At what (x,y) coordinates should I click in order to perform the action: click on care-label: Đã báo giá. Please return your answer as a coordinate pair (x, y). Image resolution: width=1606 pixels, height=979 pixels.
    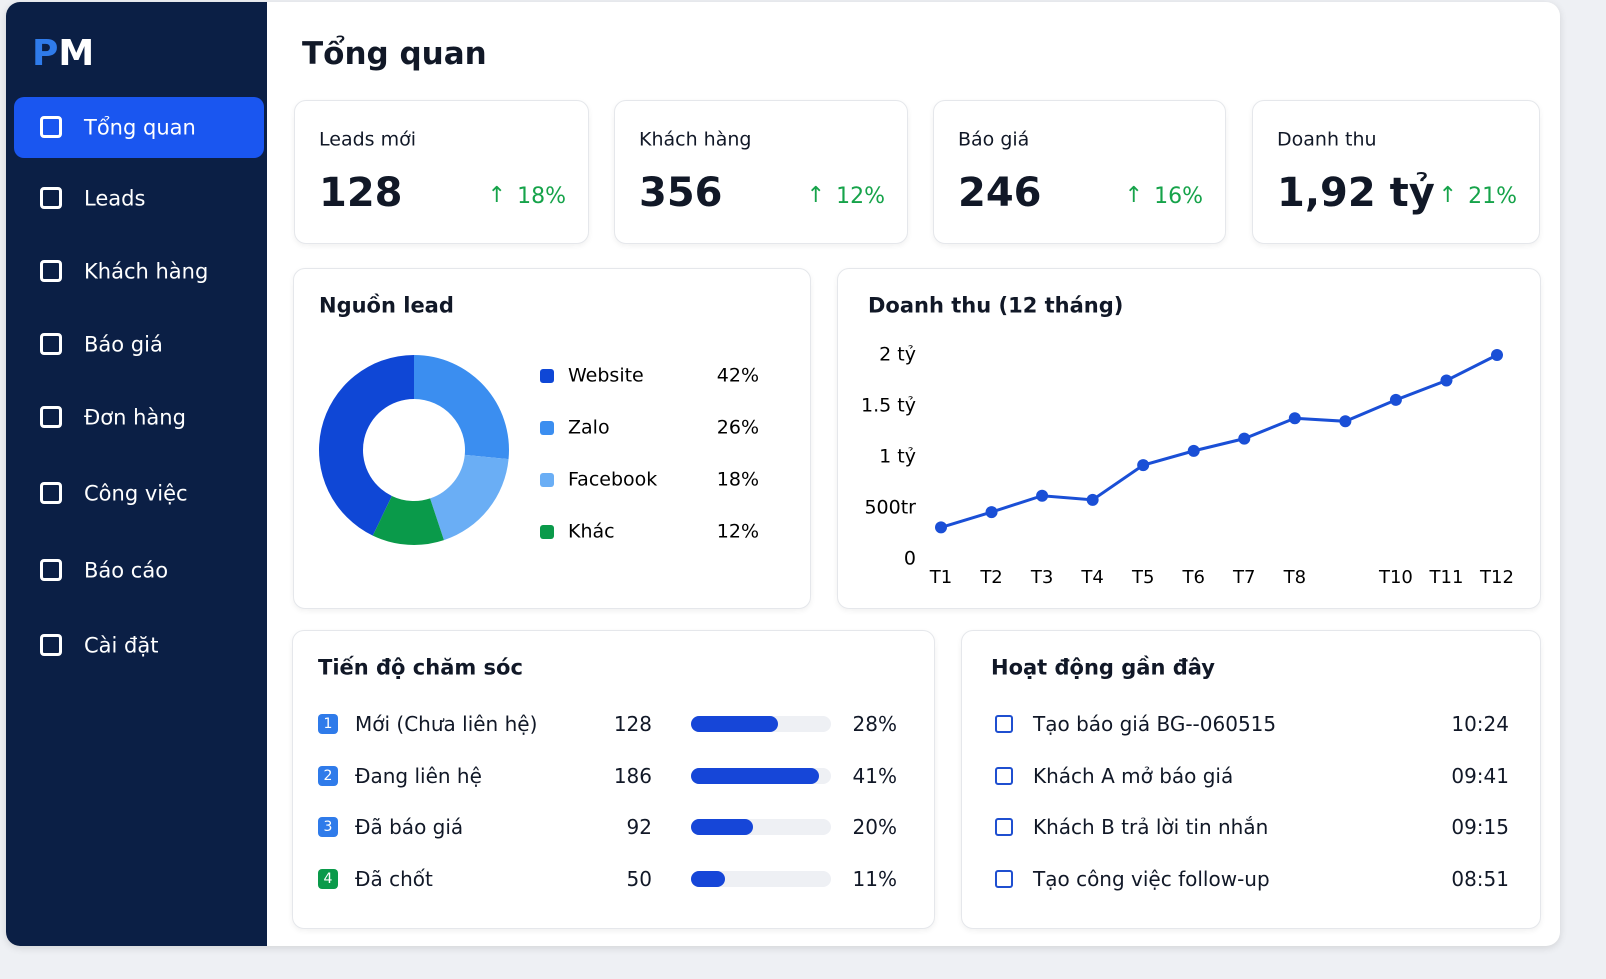
    Looking at the image, I should click on (409, 827).